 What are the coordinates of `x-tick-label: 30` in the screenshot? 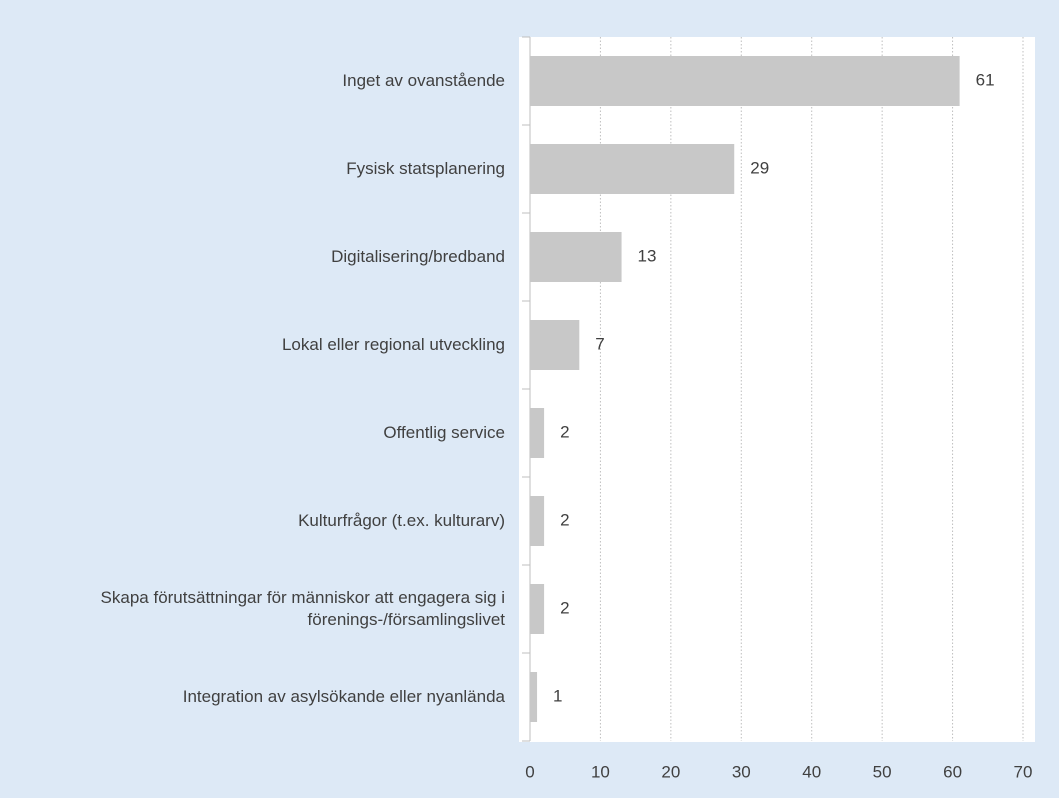 It's located at (741, 771).